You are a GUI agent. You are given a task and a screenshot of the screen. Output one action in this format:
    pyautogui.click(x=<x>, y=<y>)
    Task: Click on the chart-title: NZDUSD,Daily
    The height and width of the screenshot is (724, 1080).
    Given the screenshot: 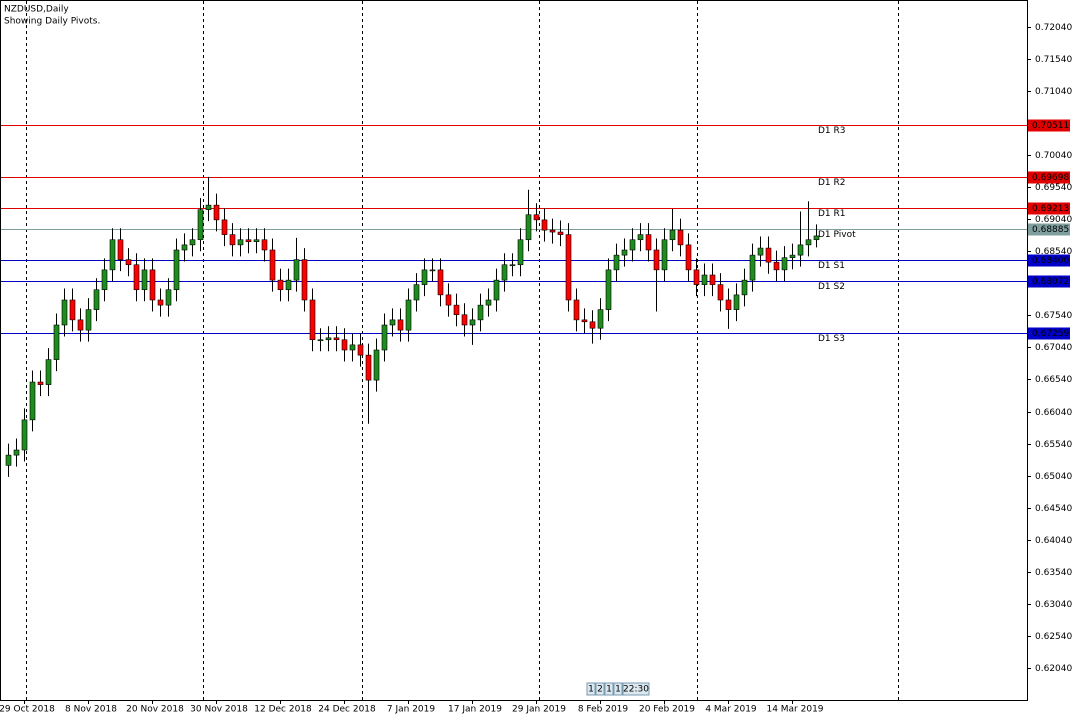 What is the action you would take?
    pyautogui.click(x=36, y=10)
    